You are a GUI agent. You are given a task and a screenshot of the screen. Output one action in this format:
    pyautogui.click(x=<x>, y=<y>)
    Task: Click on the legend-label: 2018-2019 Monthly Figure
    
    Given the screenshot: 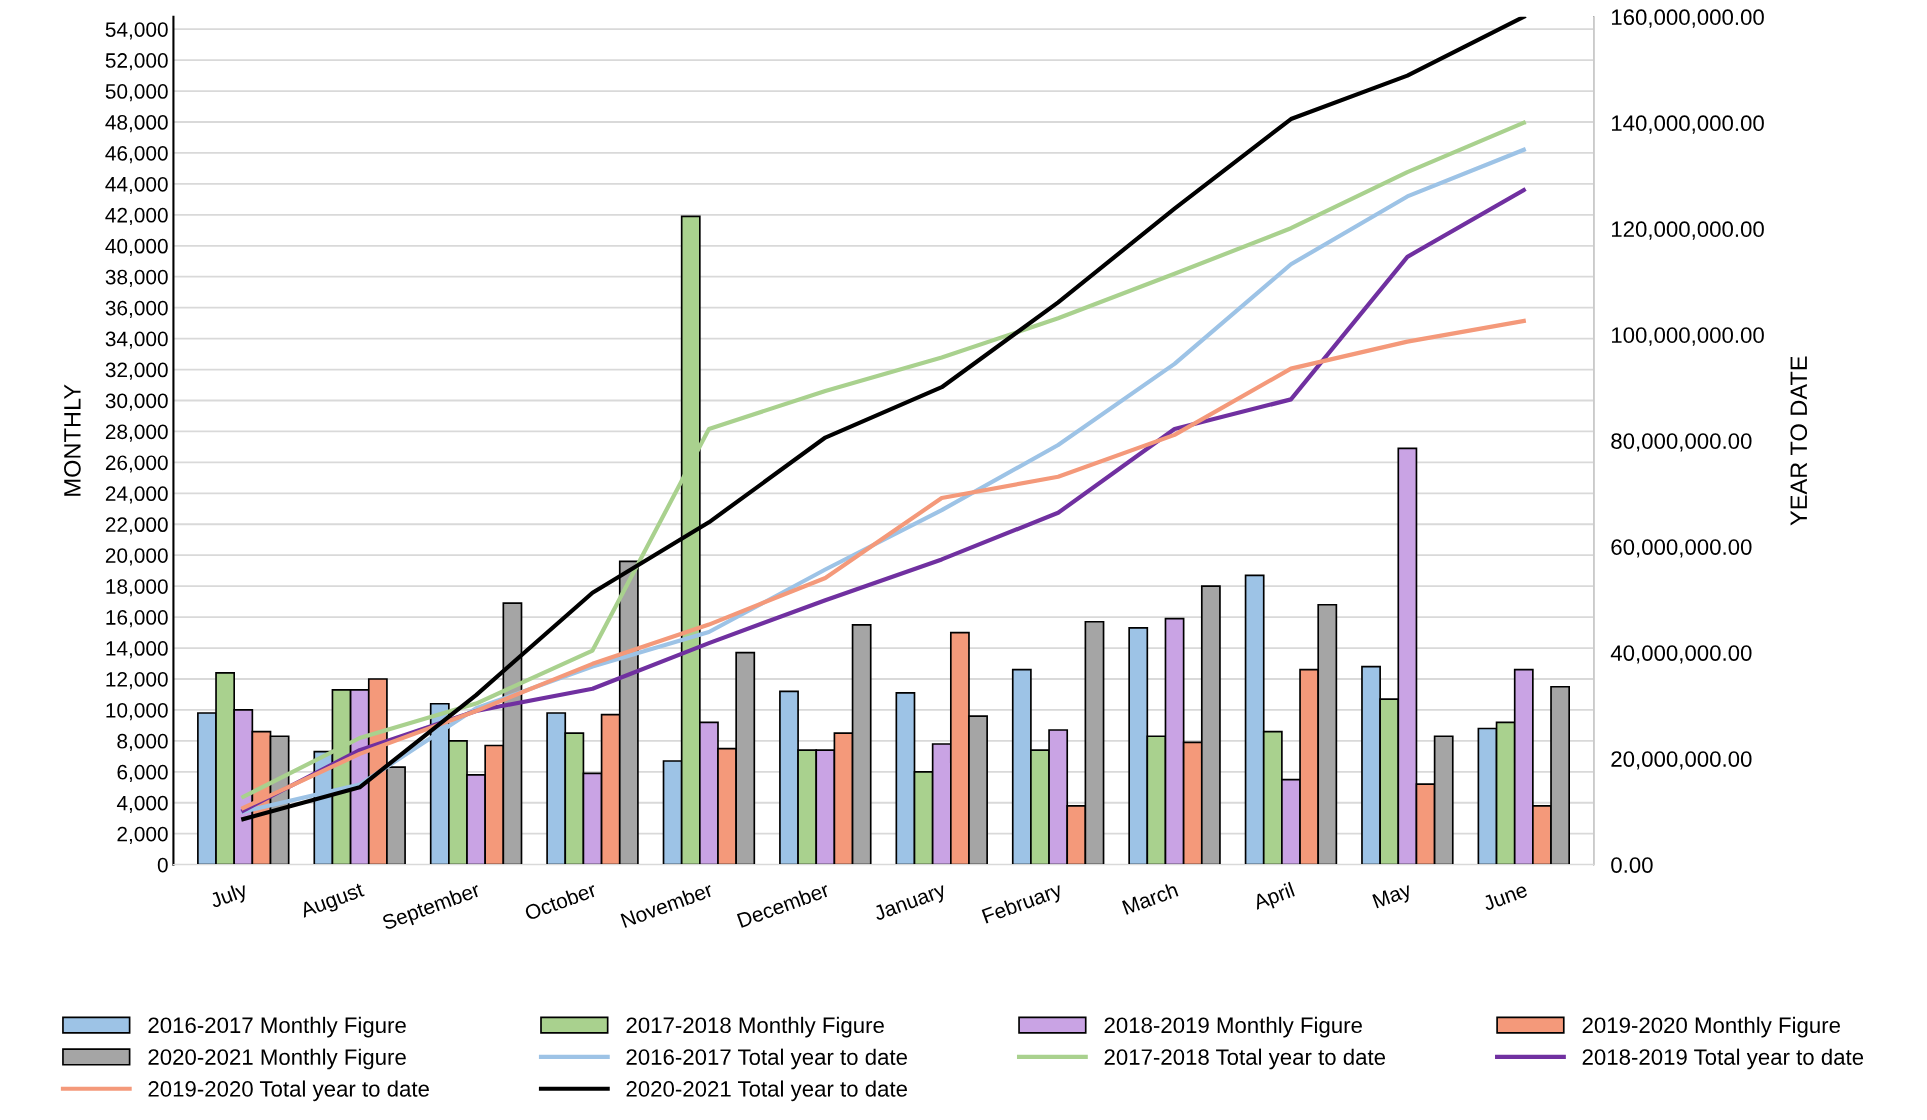 What is the action you would take?
    pyautogui.click(x=1233, y=1027)
    